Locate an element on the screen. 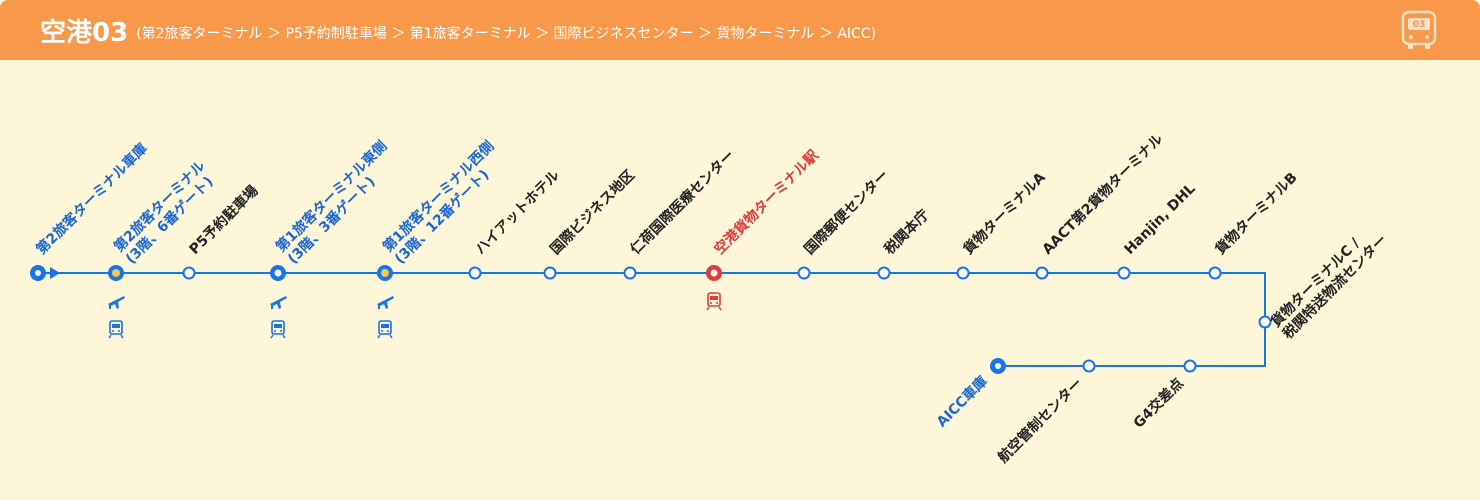 The height and width of the screenshot is (500, 1480). route-stop: 第1旅客ターミナル西側(3階、12番ゲート) is located at coordinates (443, 209).